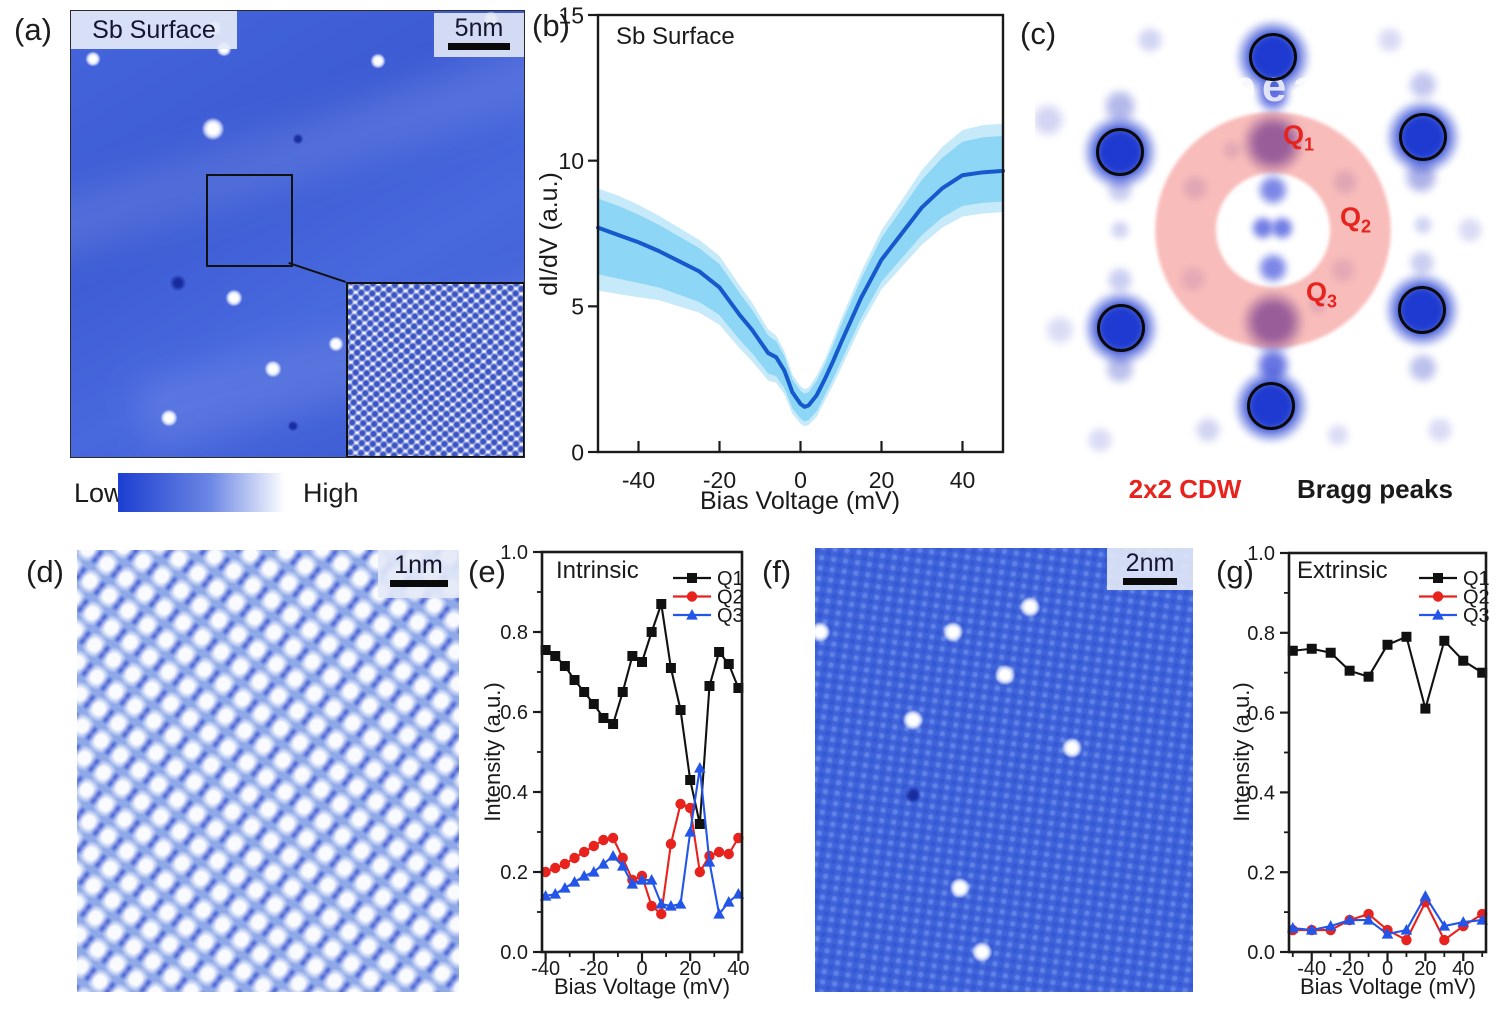 This screenshot has width=1508, height=1013. Describe the element at coordinates (1235, 571) in the screenshot. I see `panel-letter-g: (g)` at that location.